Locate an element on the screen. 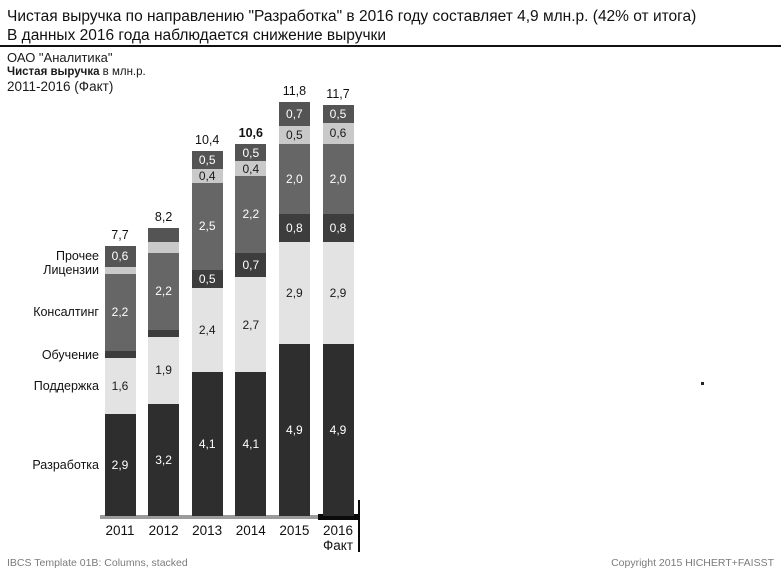 The height and width of the screenshot is (576, 781). segment-value-label: 1,6 is located at coordinates (120, 386).